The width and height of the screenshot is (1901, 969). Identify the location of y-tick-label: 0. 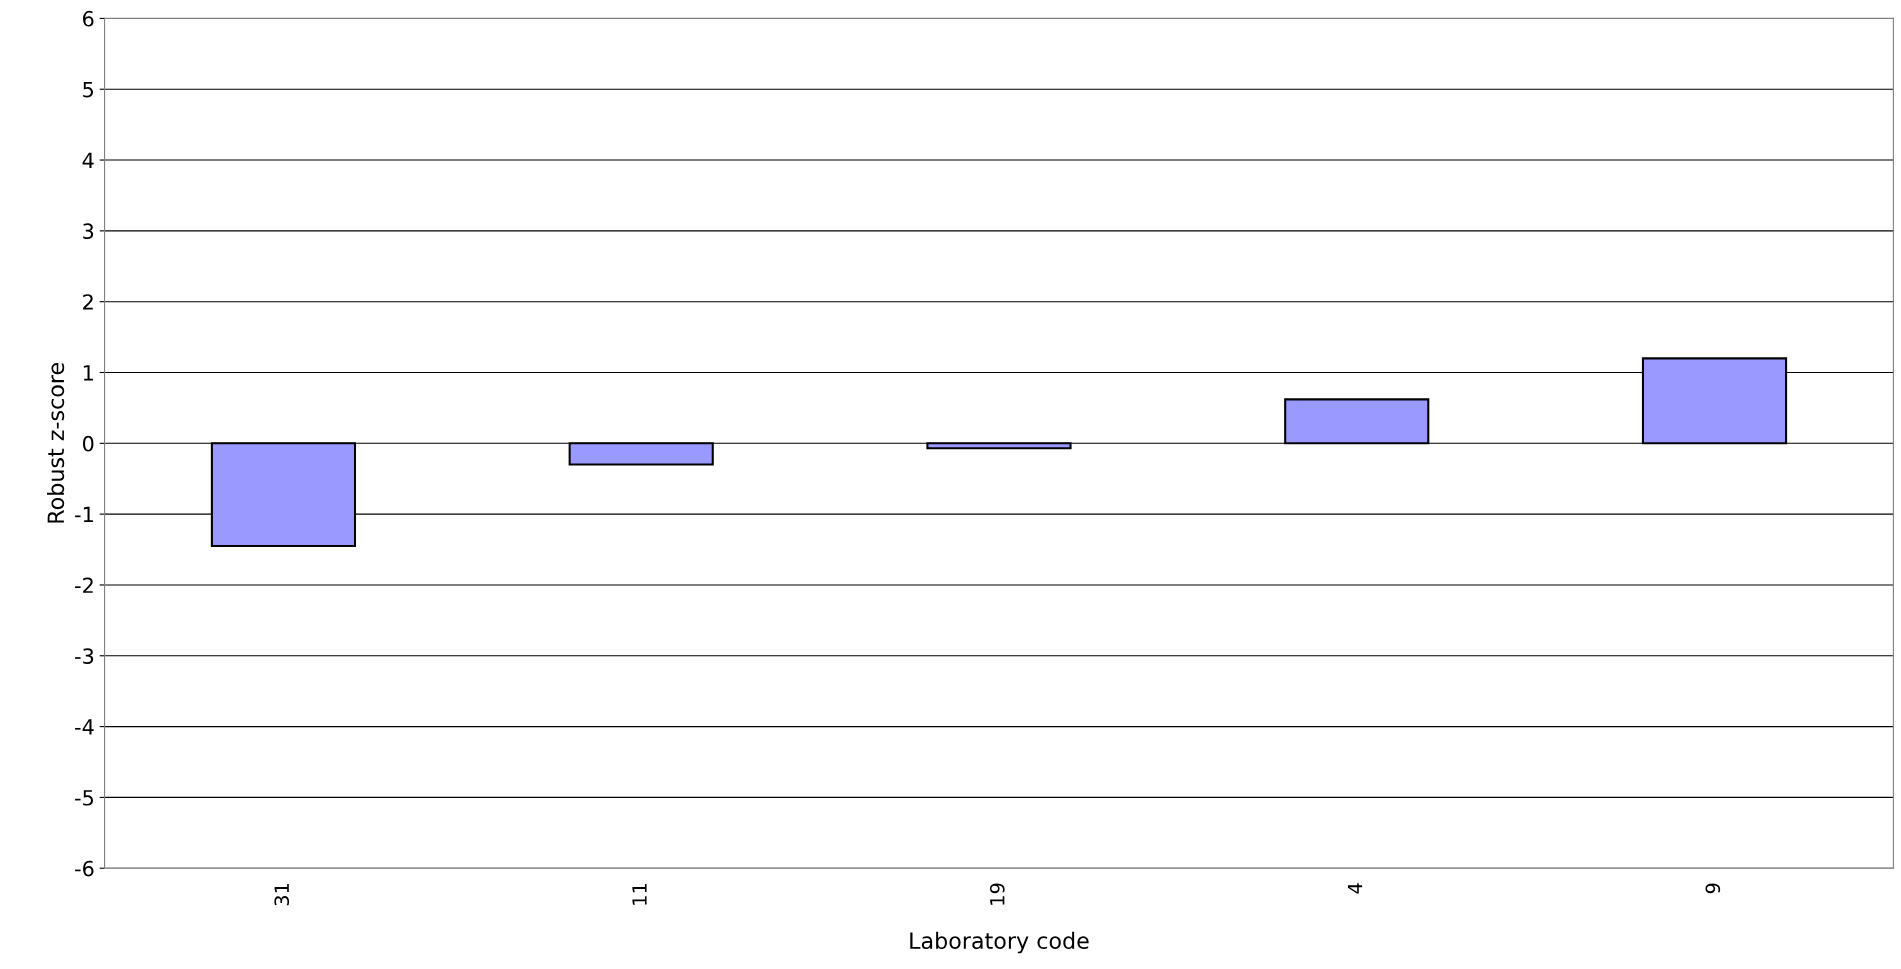
(88, 443).